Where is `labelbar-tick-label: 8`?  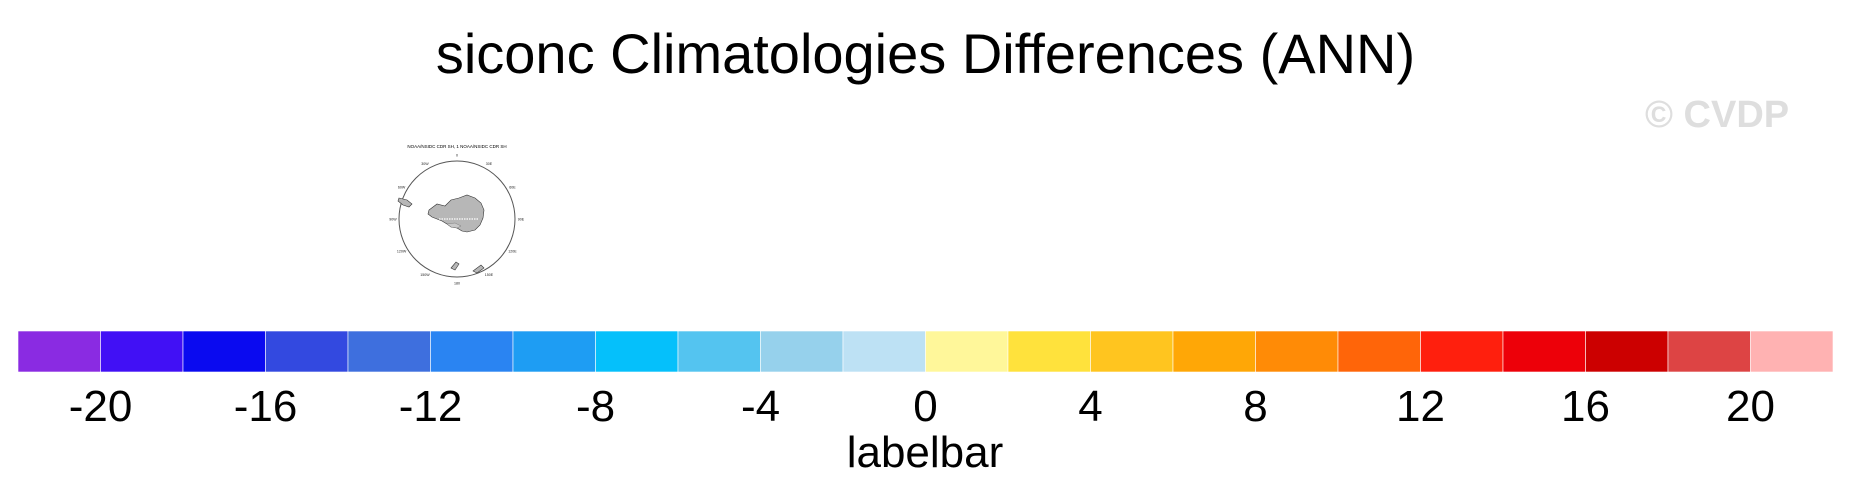 labelbar-tick-label: 8 is located at coordinates (1255, 406).